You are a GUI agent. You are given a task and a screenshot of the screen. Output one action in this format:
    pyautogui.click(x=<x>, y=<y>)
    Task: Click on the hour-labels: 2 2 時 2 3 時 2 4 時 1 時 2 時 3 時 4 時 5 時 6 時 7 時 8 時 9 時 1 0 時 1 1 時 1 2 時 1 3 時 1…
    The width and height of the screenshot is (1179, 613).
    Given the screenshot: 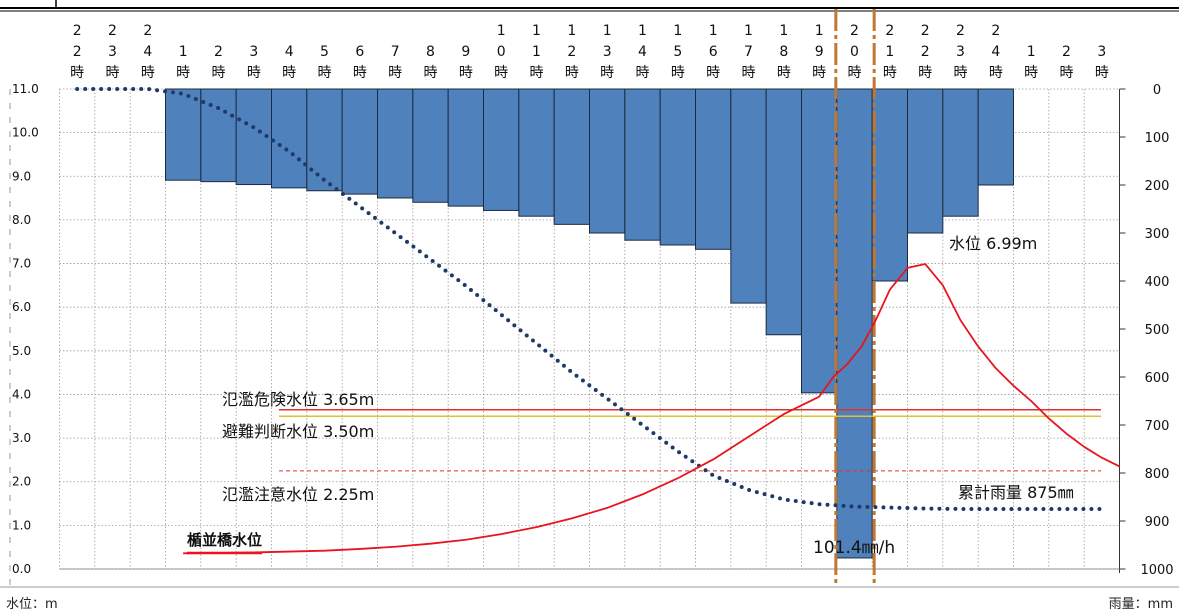 What is the action you would take?
    pyautogui.click(x=589, y=52)
    